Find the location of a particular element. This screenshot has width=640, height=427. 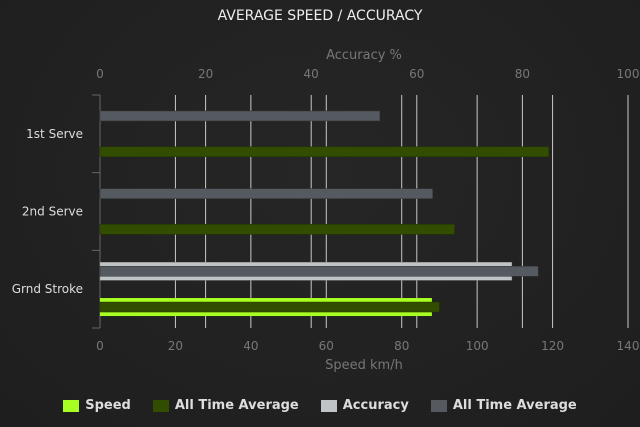

bottom-axis-label: Speed km/h is located at coordinates (364, 365).